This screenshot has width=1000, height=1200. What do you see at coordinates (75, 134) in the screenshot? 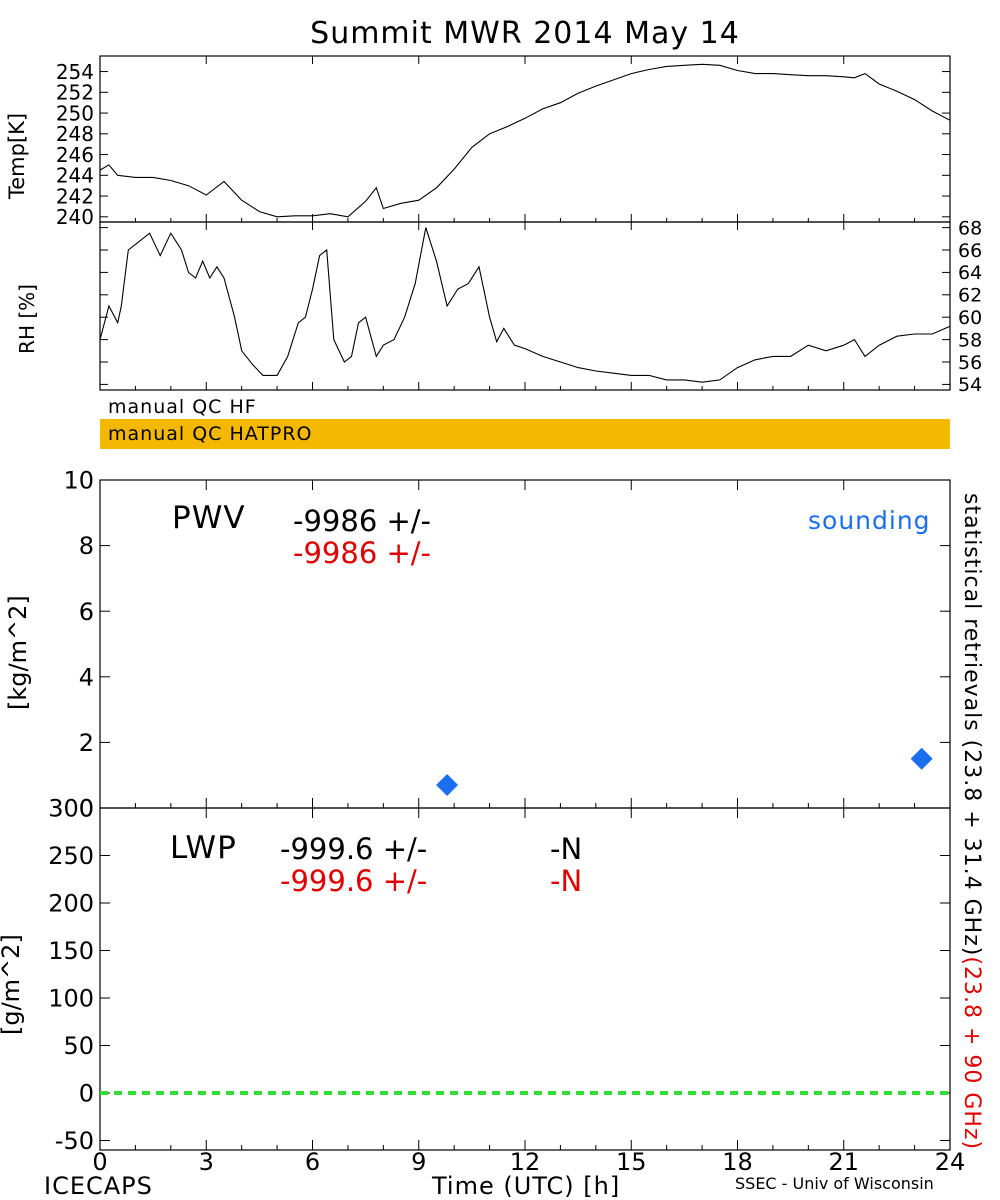
I see `y-tick-label: 248` at bounding box center [75, 134].